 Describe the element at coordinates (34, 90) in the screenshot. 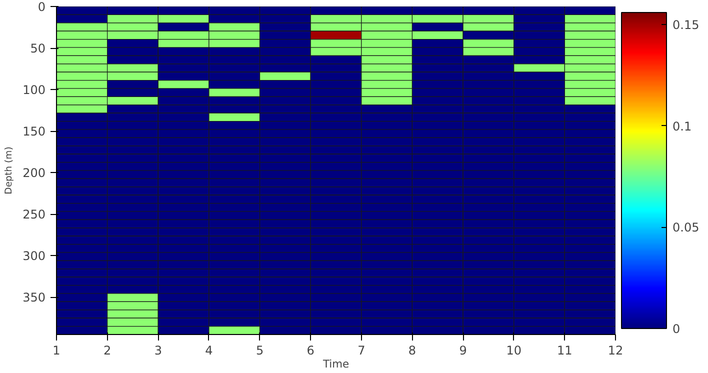

I see `y-tick-label: 100` at that location.